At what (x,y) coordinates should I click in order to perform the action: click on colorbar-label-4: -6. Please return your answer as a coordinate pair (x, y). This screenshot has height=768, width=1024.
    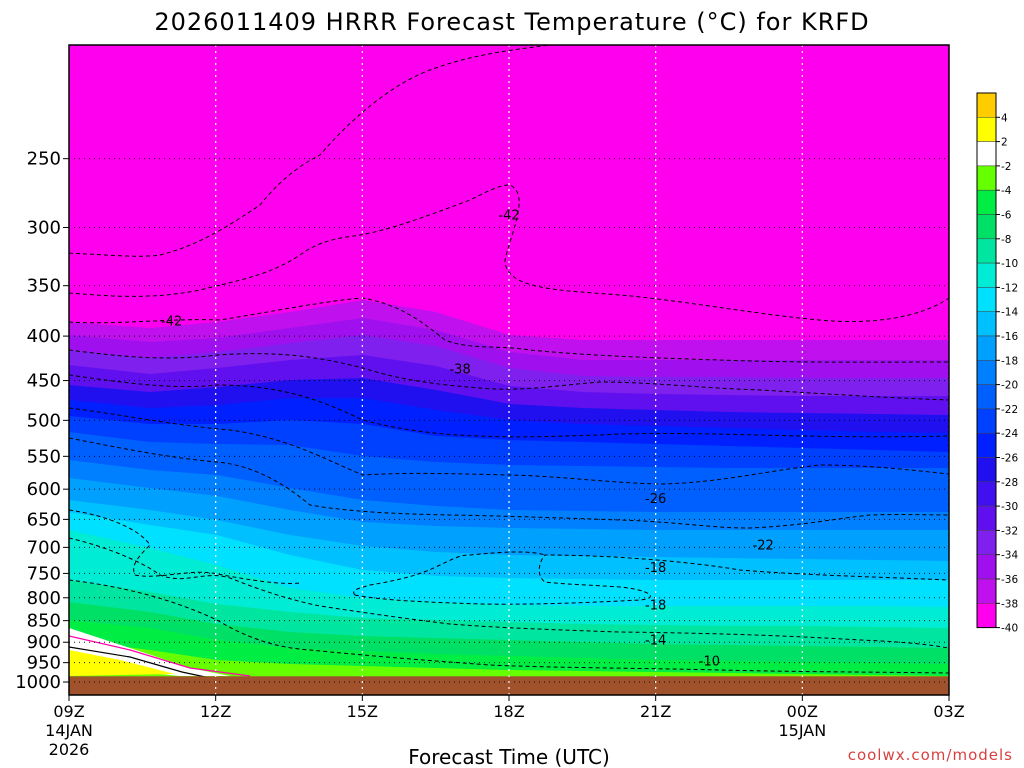
    Looking at the image, I should click on (1006, 216).